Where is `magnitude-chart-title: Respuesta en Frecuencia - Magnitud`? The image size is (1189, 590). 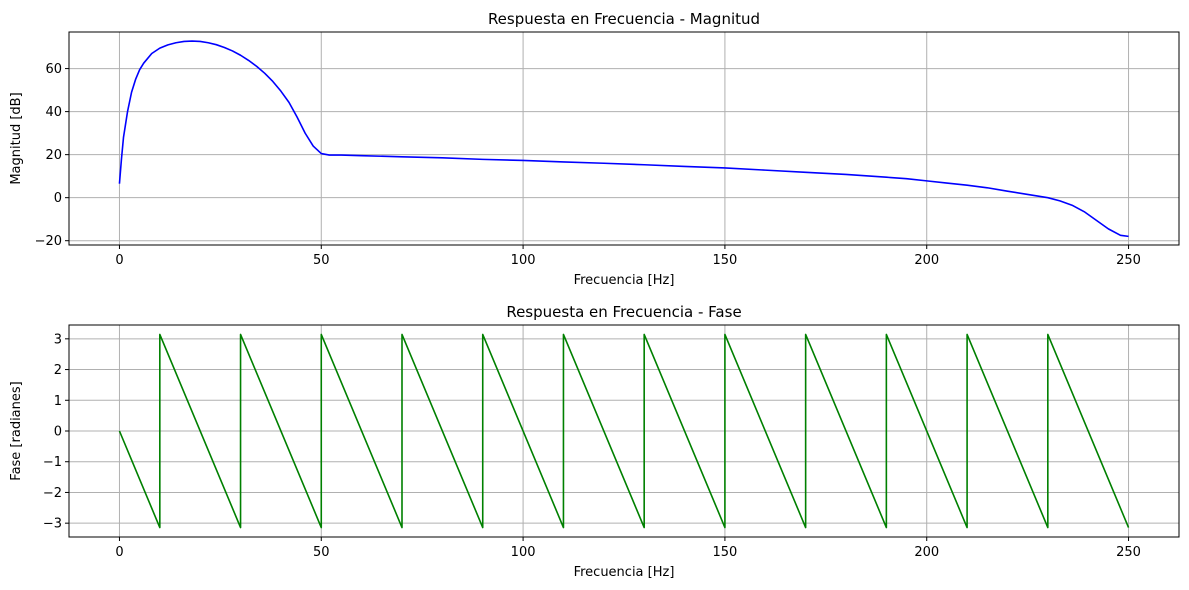
magnitude-chart-title: Respuesta en Frecuencia - Magnitud is located at coordinates (624, 19).